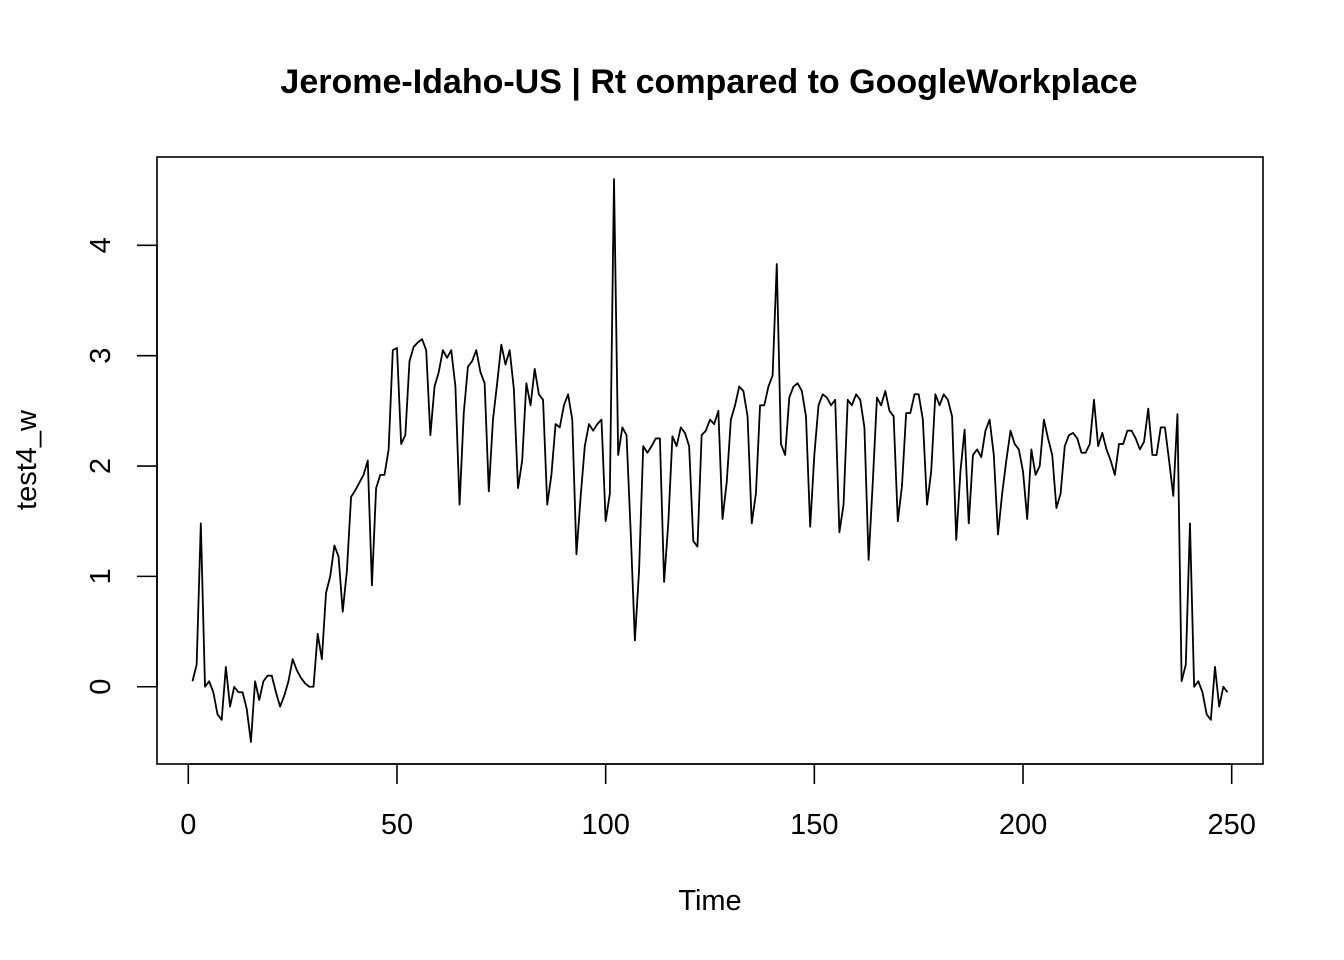 This screenshot has height=960, width=1344. What do you see at coordinates (605, 825) in the screenshot?
I see `x-tick-label: 100` at bounding box center [605, 825].